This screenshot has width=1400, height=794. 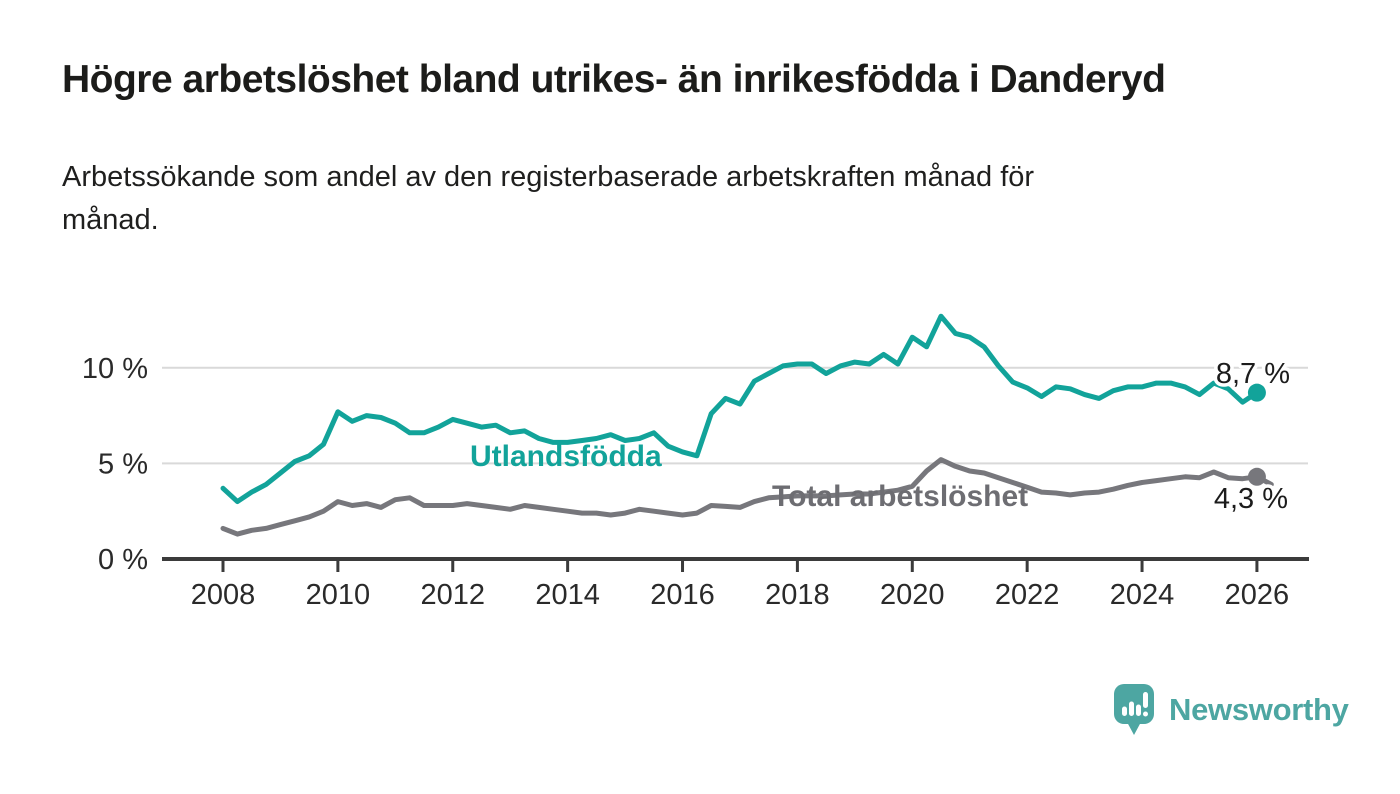 What do you see at coordinates (1259, 709) in the screenshot?
I see `newsworthy-logo-text: Newsworthy` at bounding box center [1259, 709].